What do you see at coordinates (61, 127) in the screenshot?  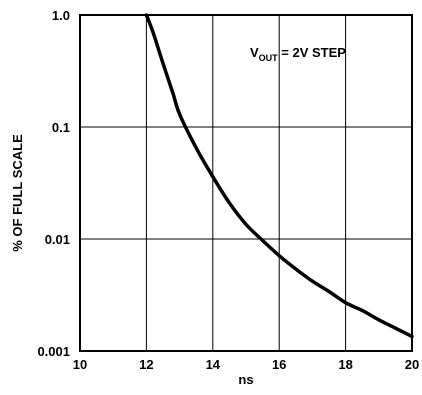 I see `y-tick-label: 0.1` at bounding box center [61, 127].